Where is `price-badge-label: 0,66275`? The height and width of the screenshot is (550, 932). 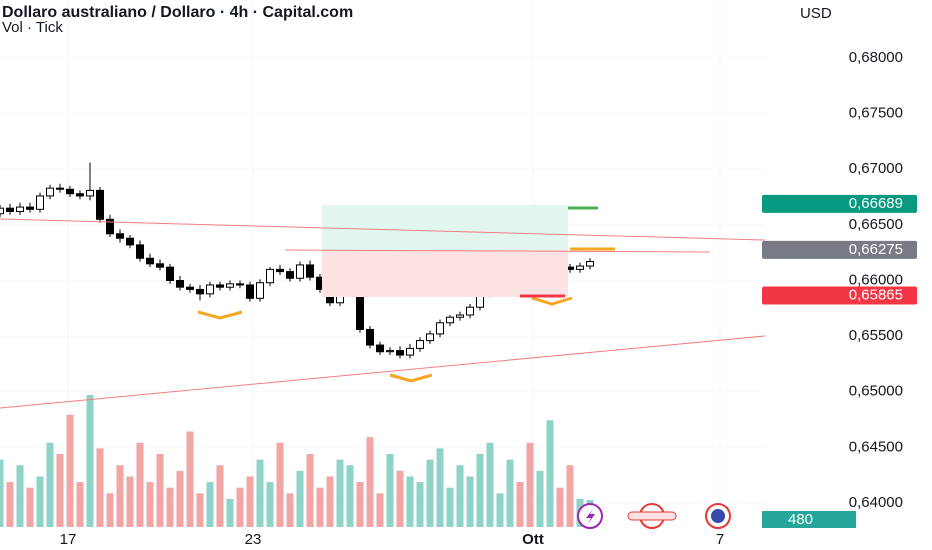
price-badge-label: 0,66275 is located at coordinates (876, 249).